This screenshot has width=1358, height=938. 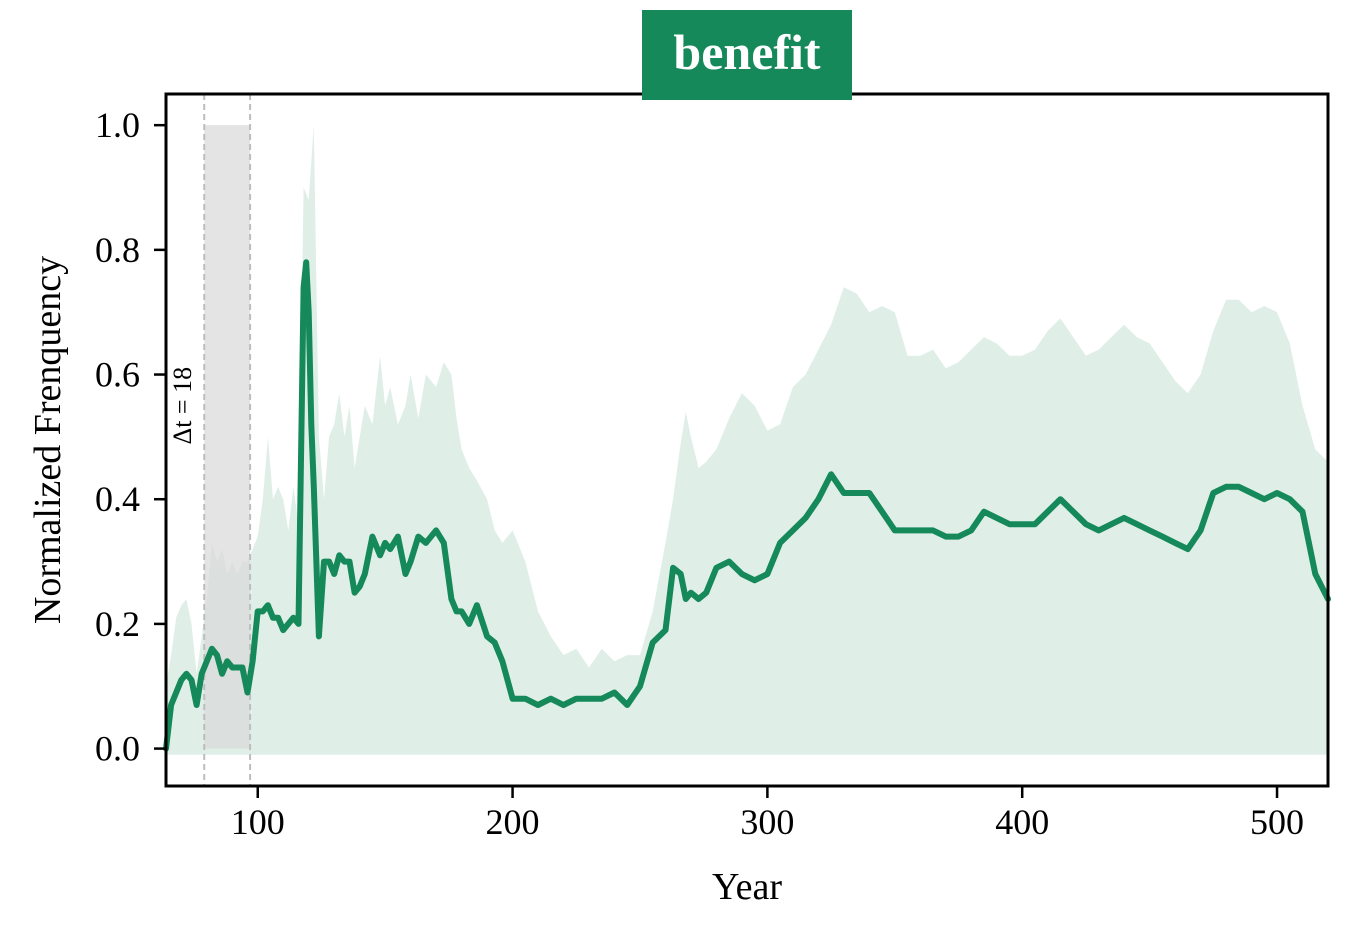 What do you see at coordinates (117, 375) in the screenshot?
I see `y-tick-label: 0.6` at bounding box center [117, 375].